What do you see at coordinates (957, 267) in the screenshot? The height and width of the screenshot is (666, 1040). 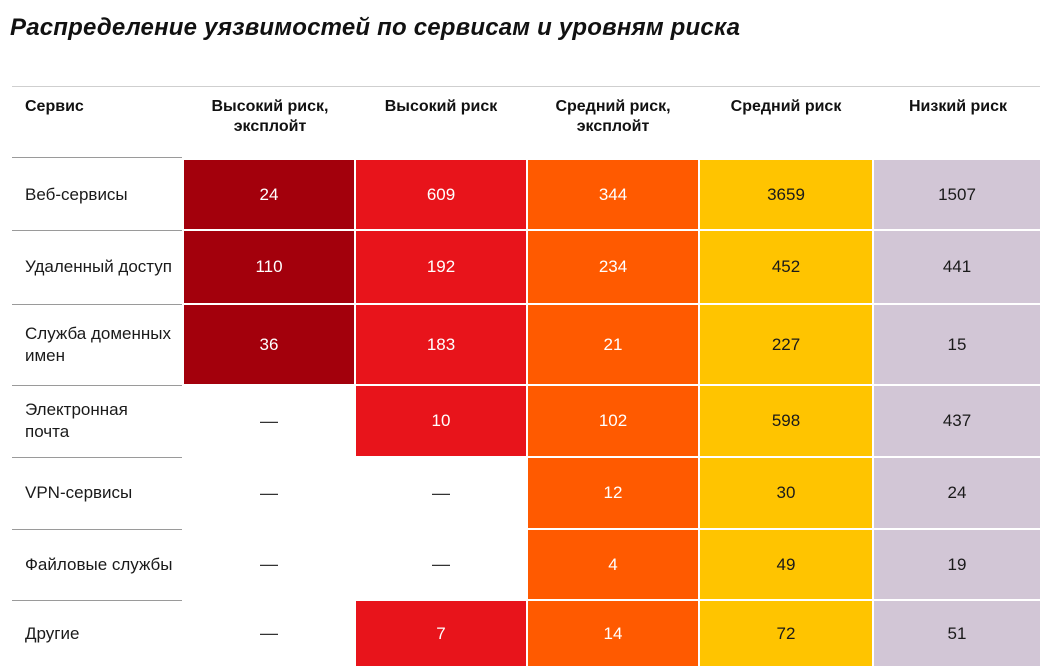 I see `heatmap-cell: 441` at bounding box center [957, 267].